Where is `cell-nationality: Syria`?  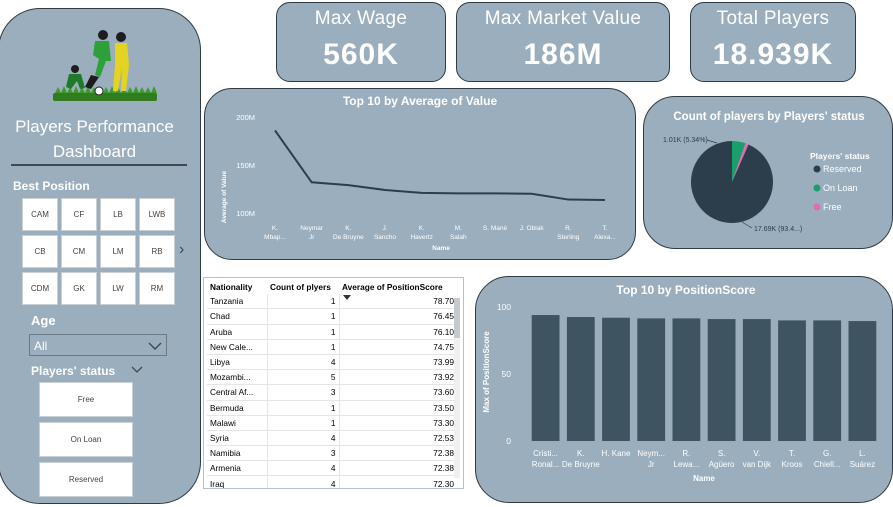 cell-nationality: Syria is located at coordinates (237, 438).